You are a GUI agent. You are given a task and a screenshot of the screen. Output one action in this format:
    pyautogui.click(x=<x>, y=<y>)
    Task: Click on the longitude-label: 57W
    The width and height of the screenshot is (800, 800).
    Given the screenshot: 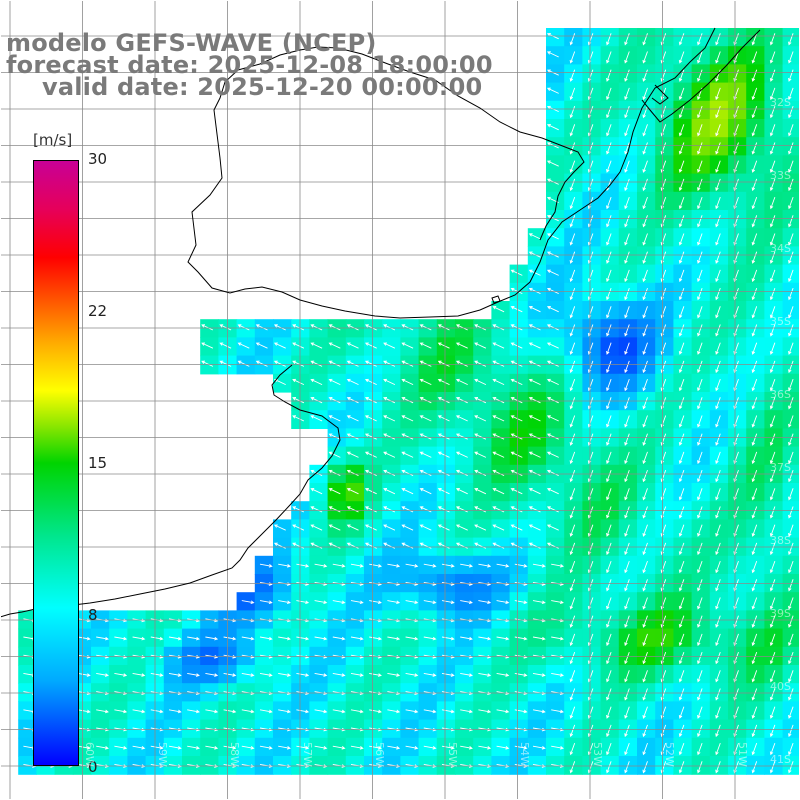 What is the action you would take?
    pyautogui.click(x=307, y=754)
    